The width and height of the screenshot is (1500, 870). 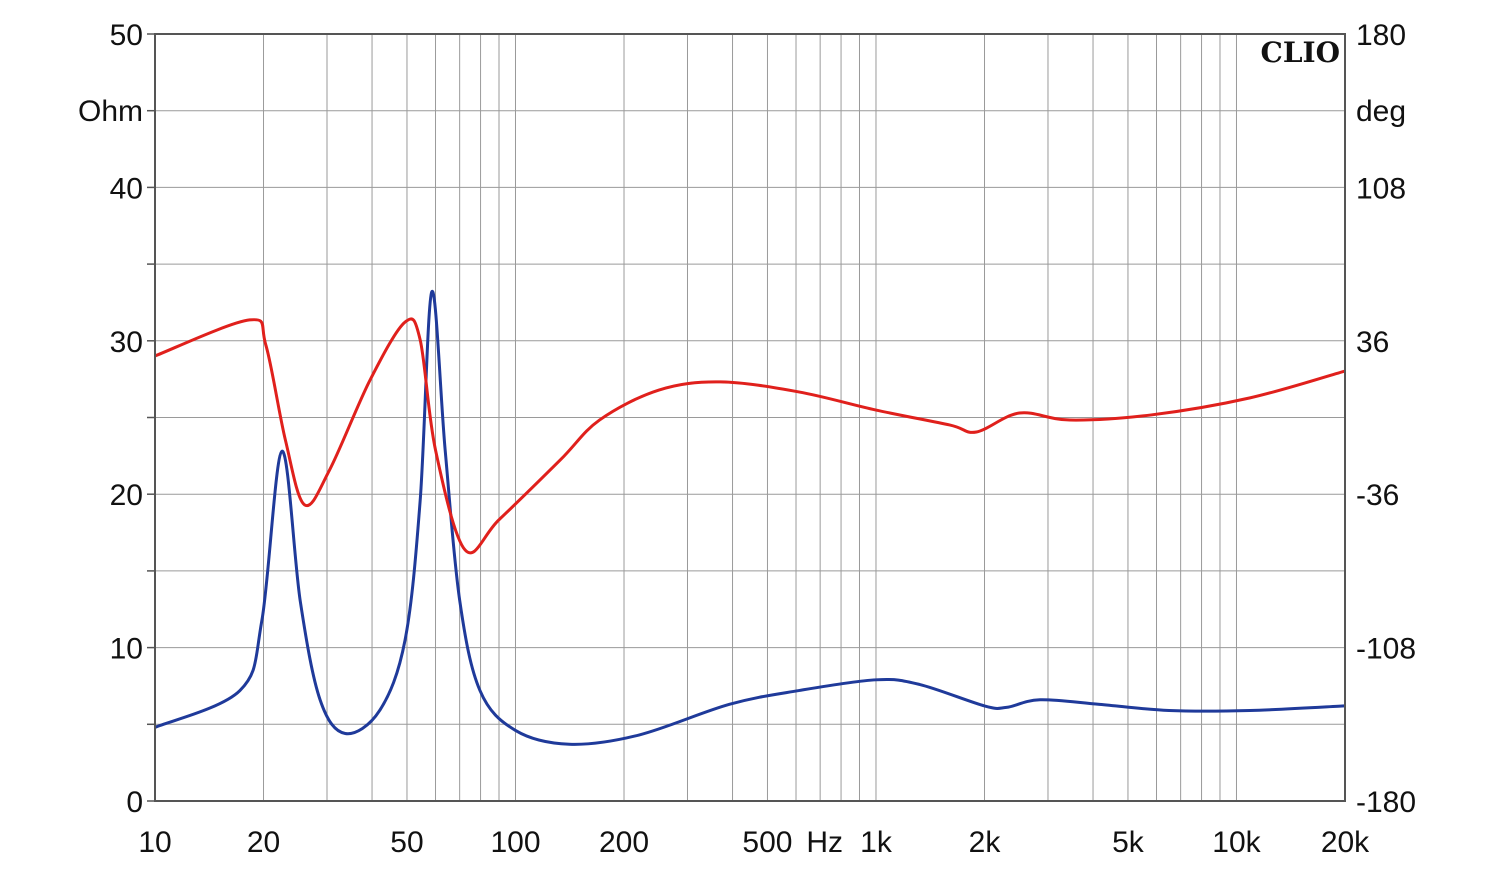 I want to click on y2-tick-label: -180, so click(x=1386, y=802).